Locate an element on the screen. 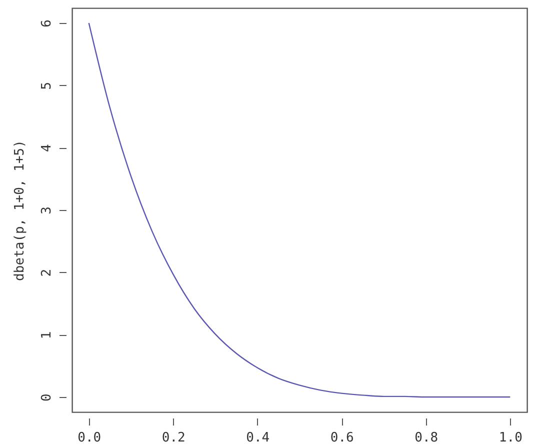 This screenshot has width=540, height=448. x-tick-label: 1.0 is located at coordinates (510, 438).